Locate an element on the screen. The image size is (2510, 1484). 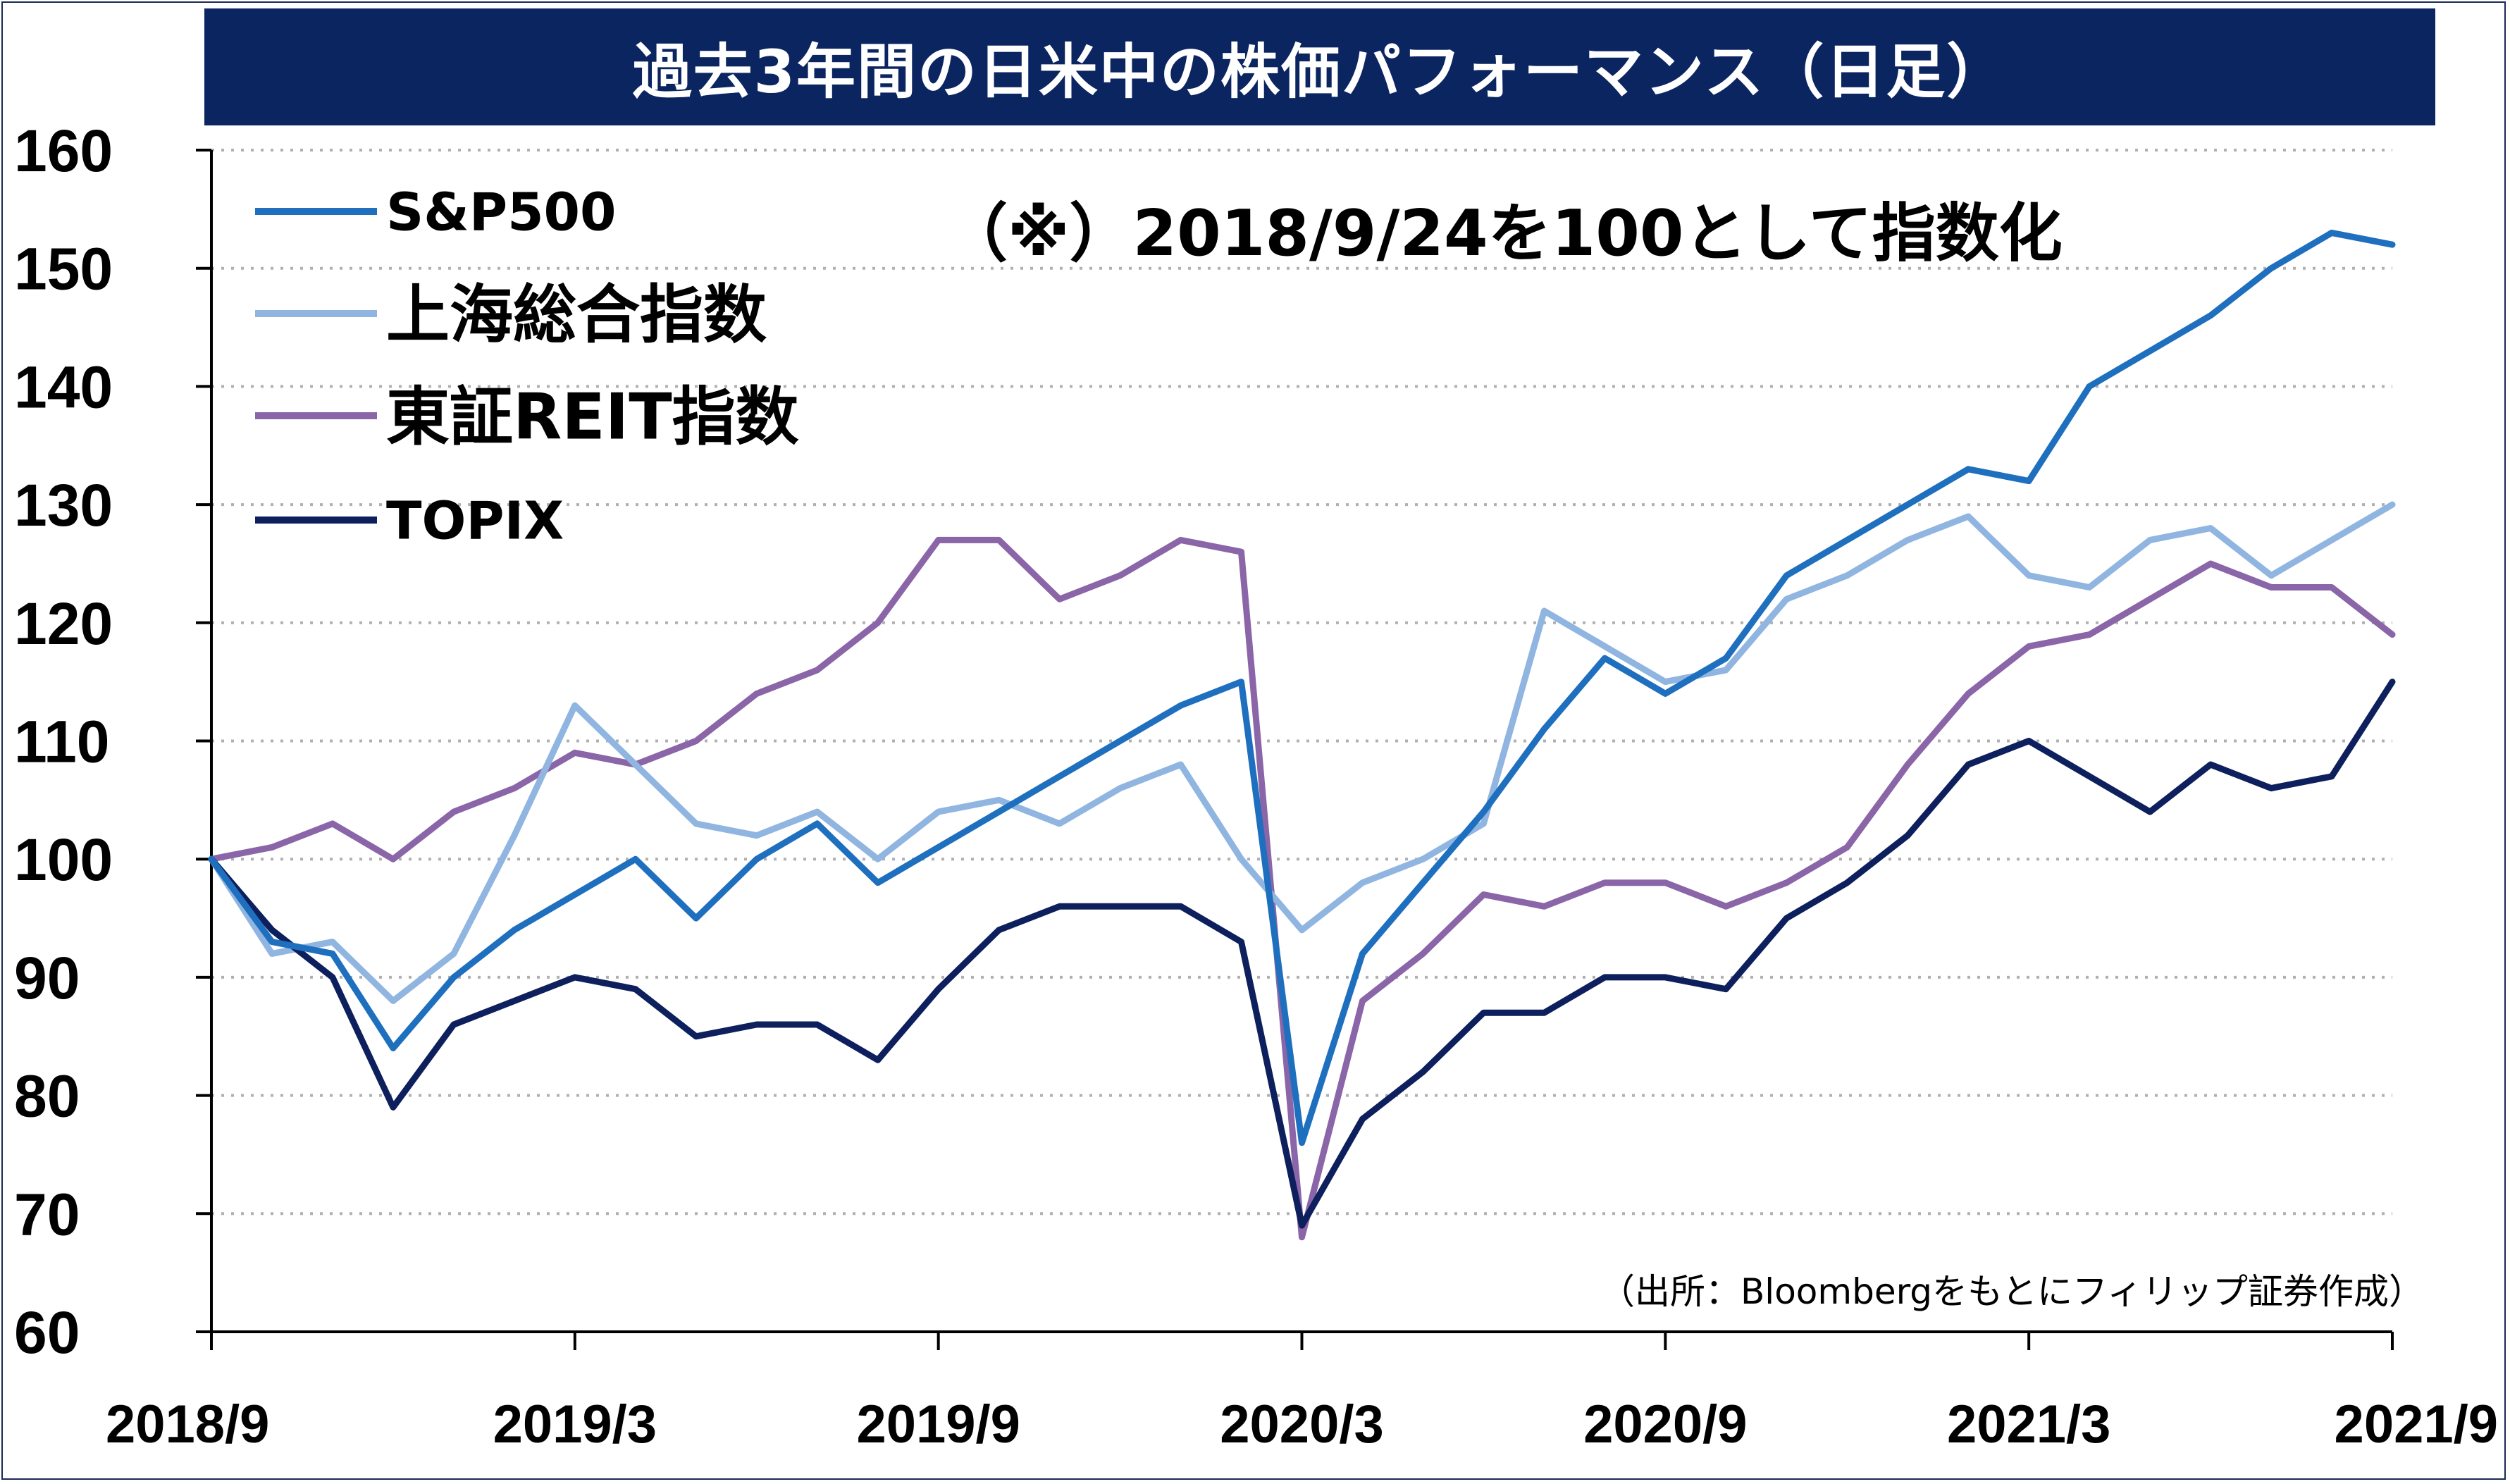
x-tick-label: 2019/3 is located at coordinates (575, 1424).